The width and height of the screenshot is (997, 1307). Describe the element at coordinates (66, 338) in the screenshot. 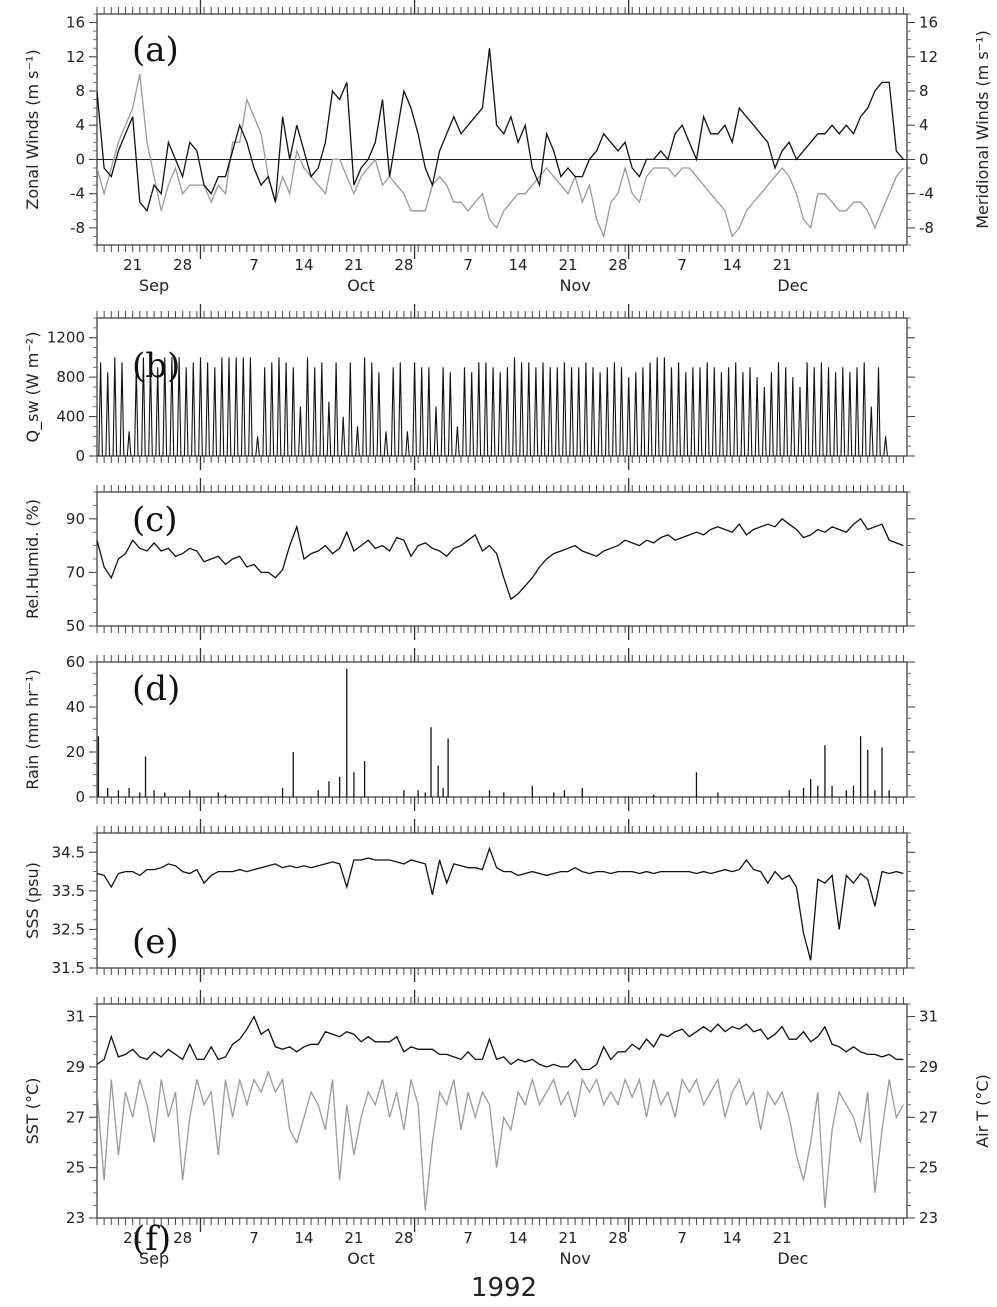

I see `y-tick-label: 1200` at that location.